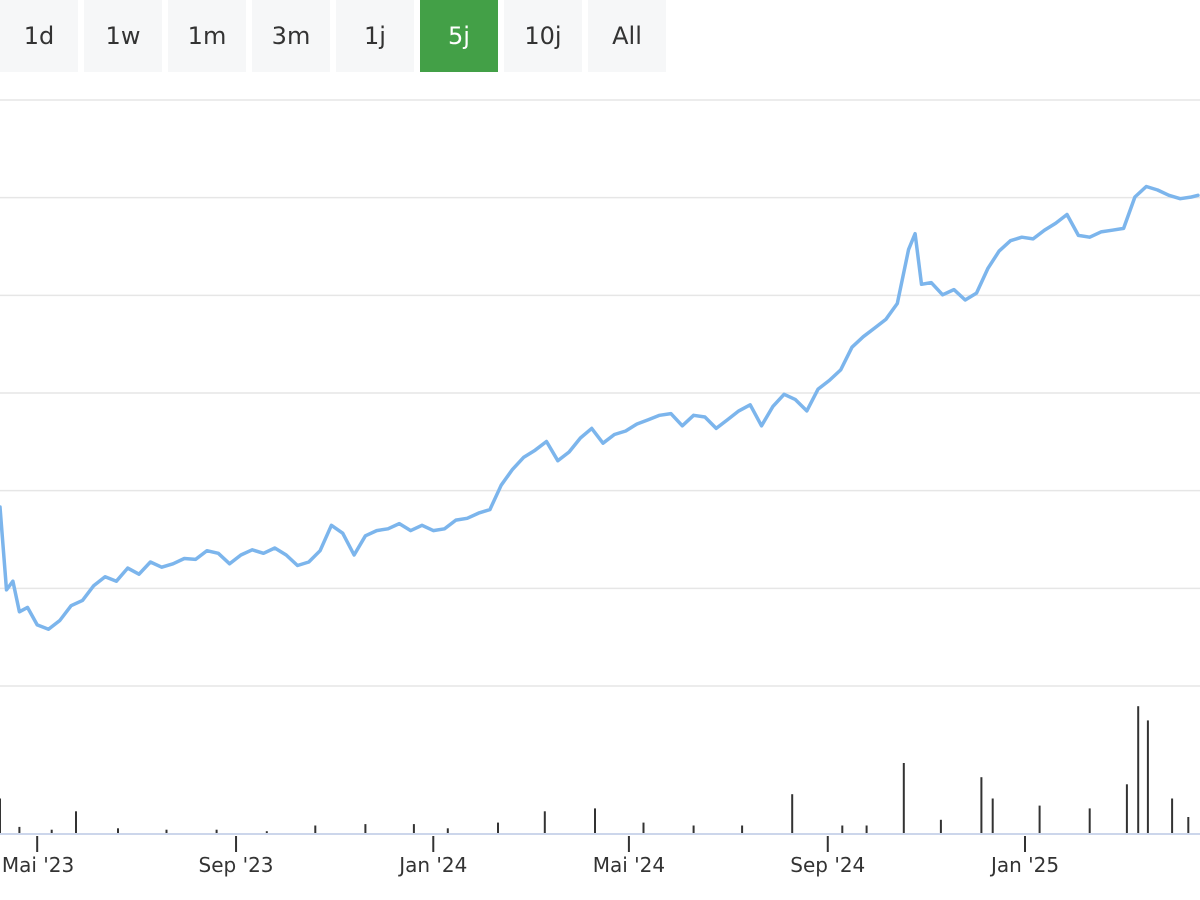  I want to click on range-button-1m: 1m, so click(207, 36).